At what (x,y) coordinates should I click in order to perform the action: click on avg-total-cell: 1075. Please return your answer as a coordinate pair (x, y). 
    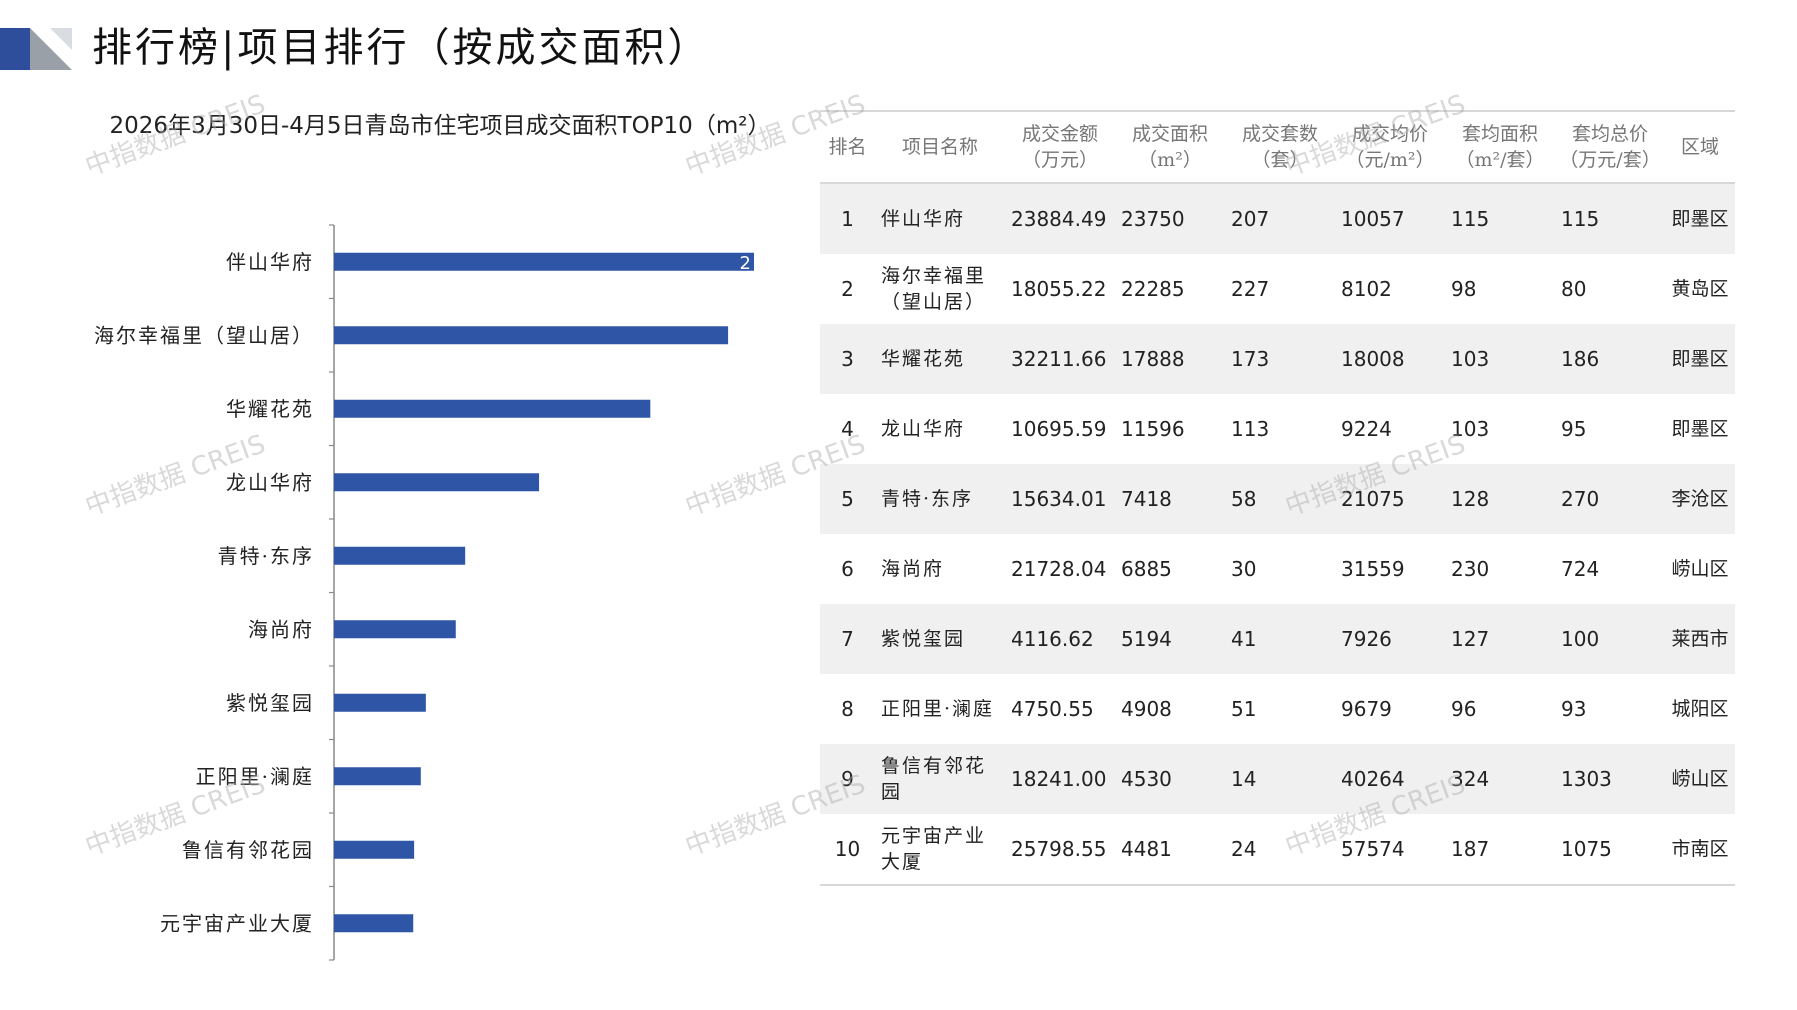
    Looking at the image, I should click on (1610, 850).